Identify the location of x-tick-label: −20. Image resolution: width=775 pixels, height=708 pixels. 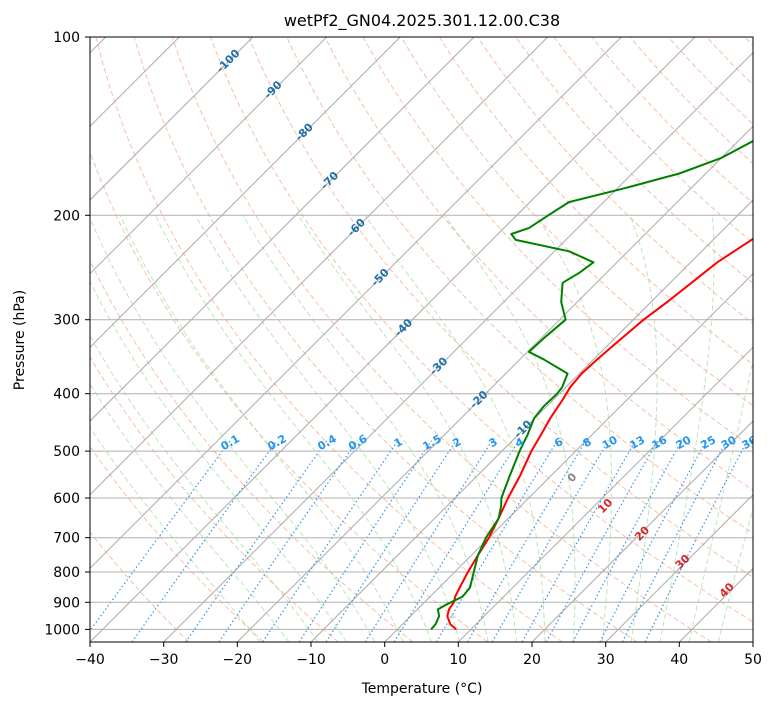
(238, 660).